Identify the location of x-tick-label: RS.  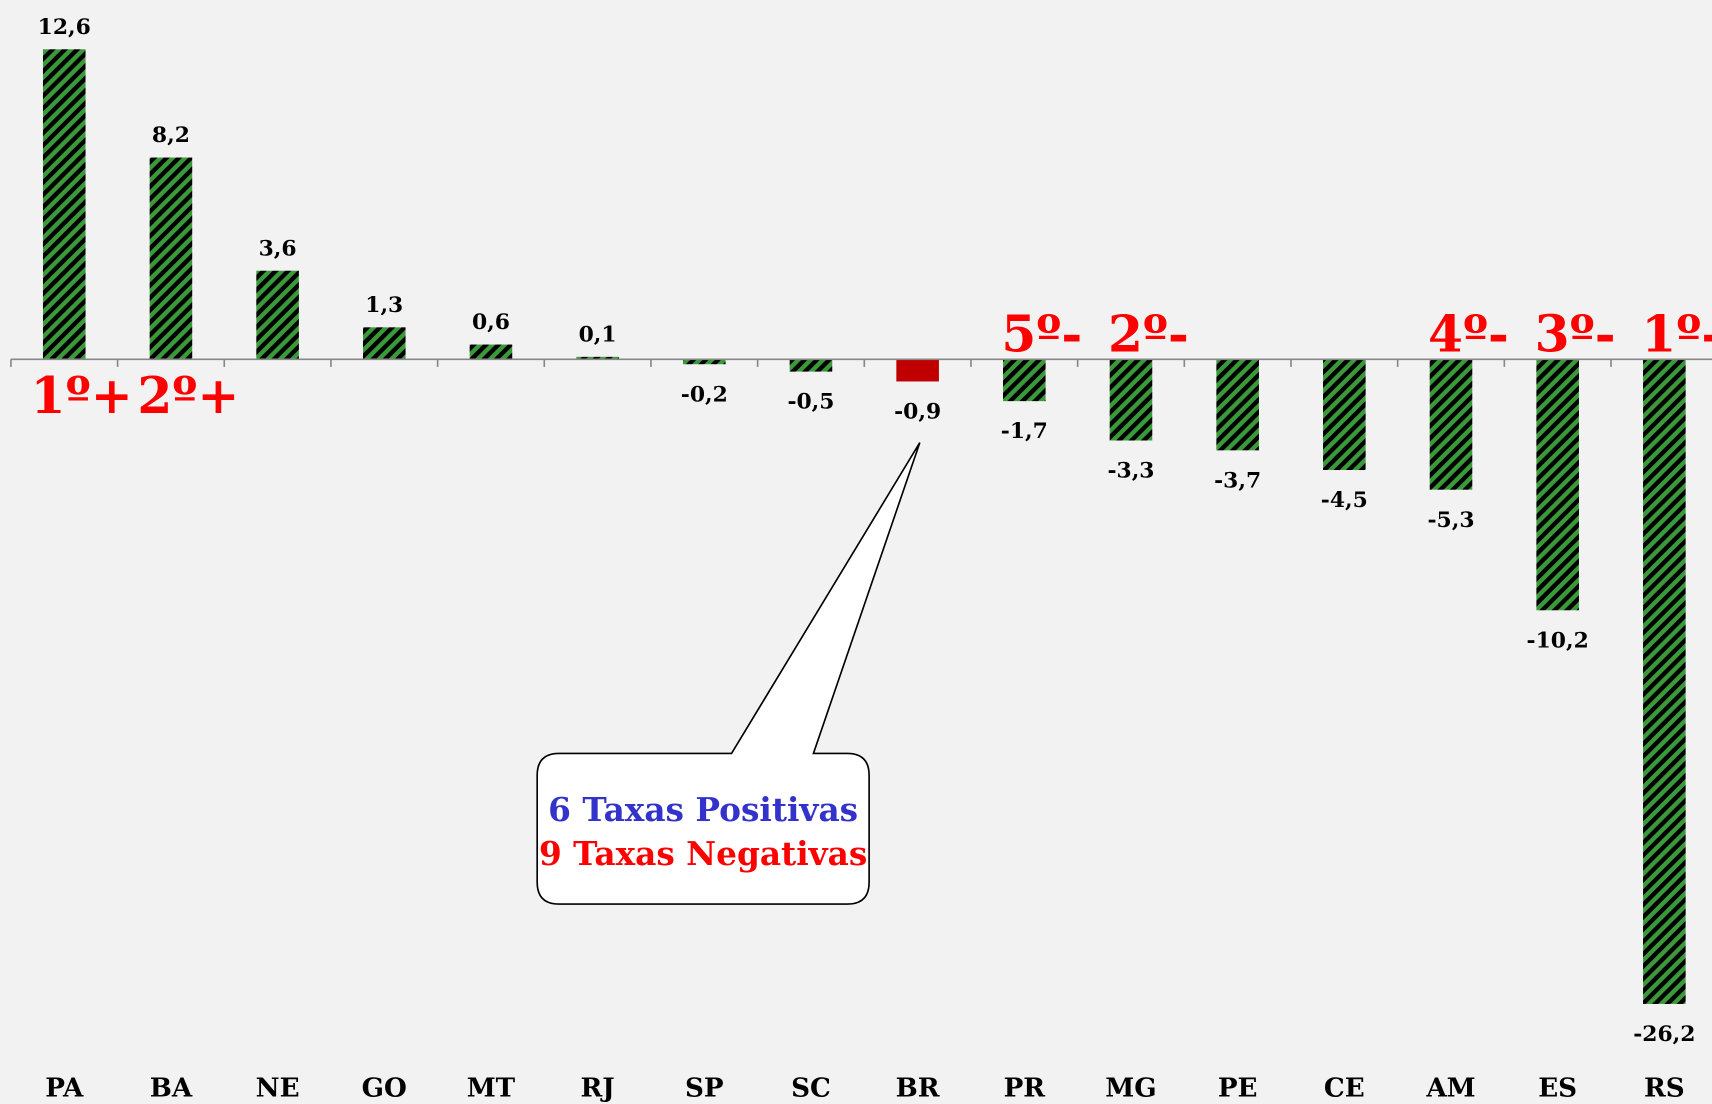
(1664, 1087).